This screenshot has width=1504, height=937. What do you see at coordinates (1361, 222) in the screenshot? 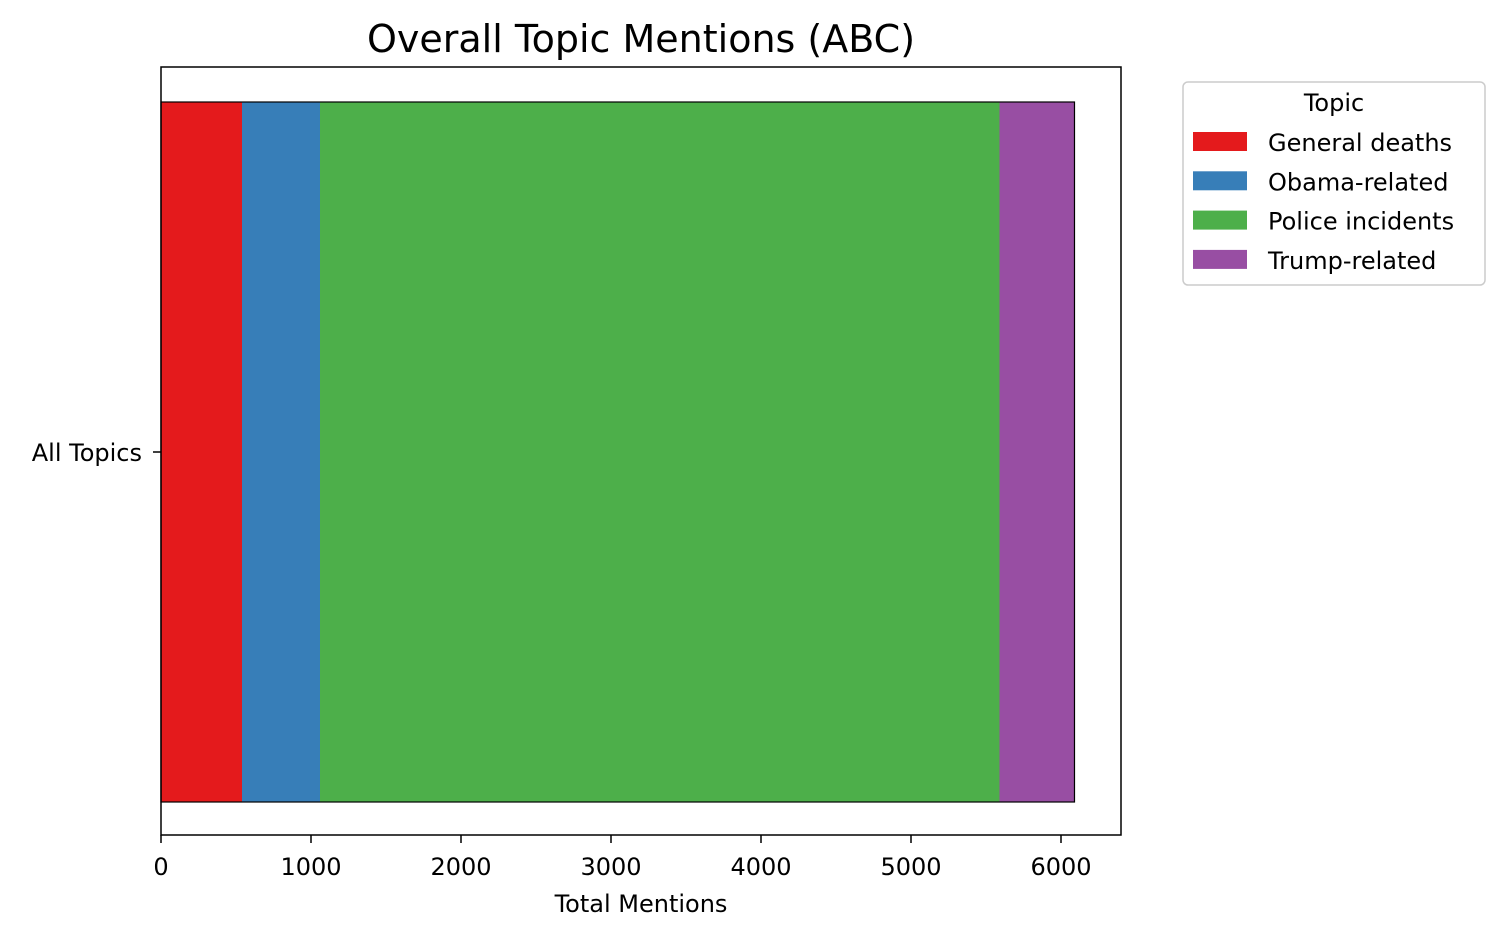
I see `legend-label: Police incidents` at bounding box center [1361, 222].